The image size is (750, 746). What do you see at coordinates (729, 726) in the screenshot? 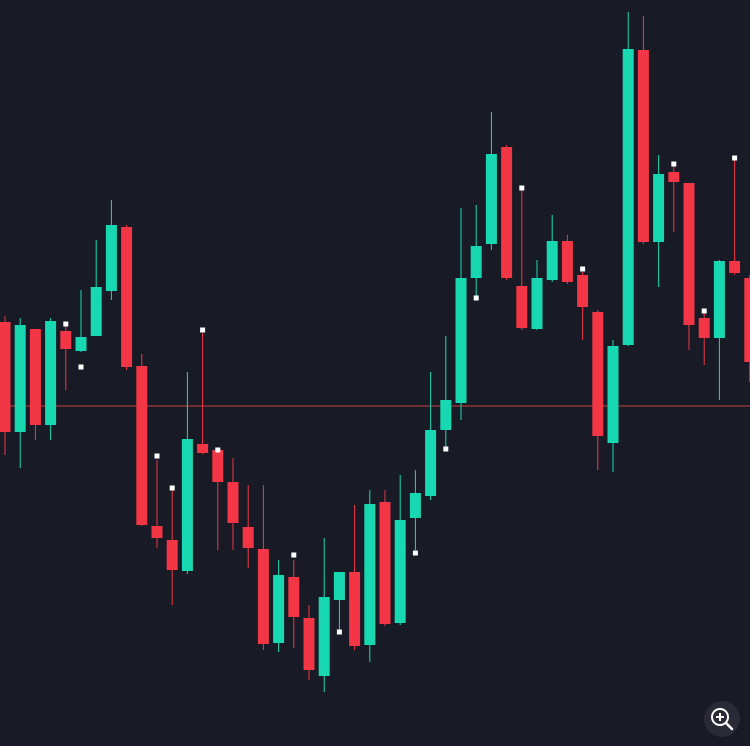
I see `zoom-handle` at bounding box center [729, 726].